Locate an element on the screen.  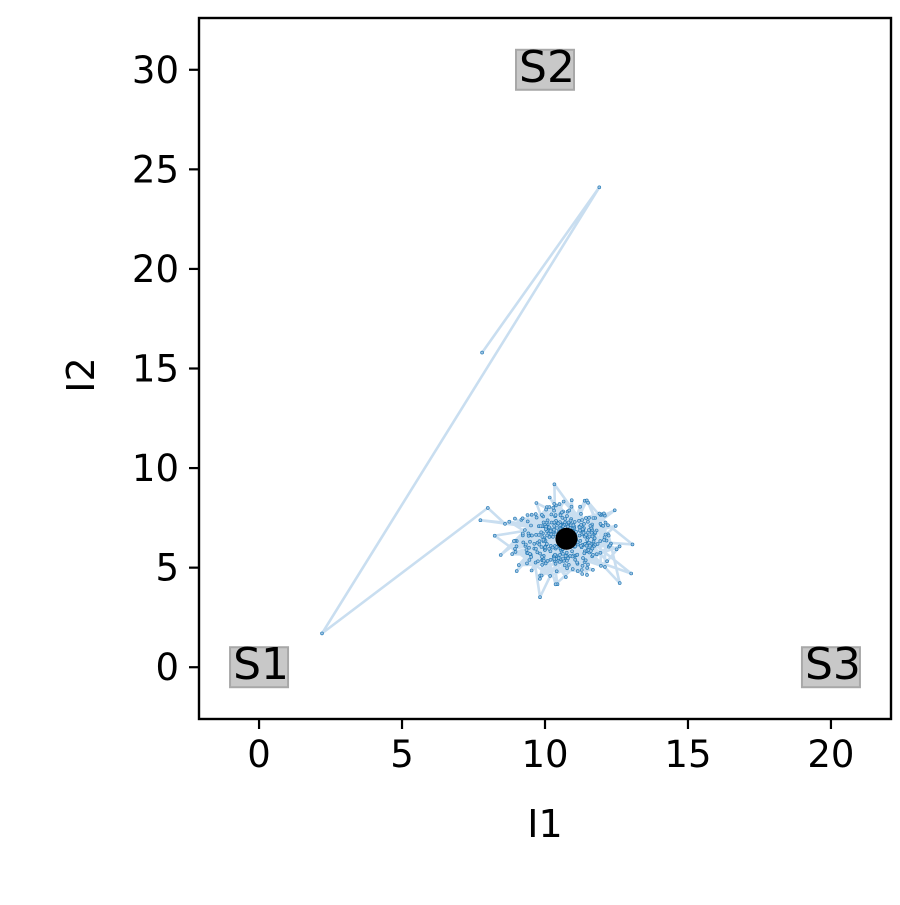
y-axis-label: I2 is located at coordinates (81, 374).